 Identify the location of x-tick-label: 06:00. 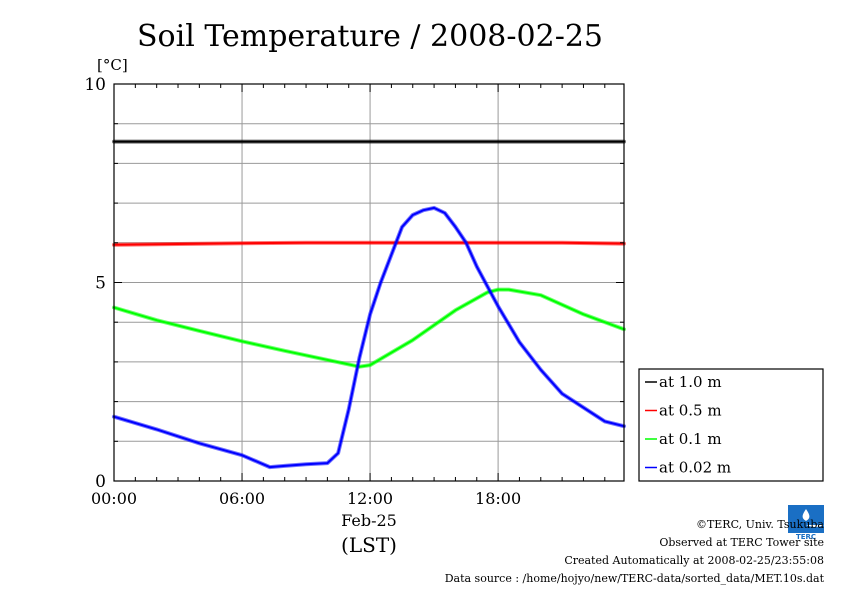
(242, 498).